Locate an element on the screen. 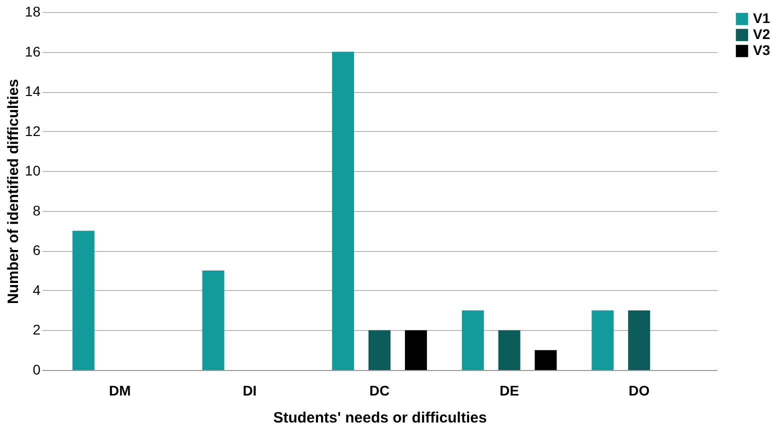 The height and width of the screenshot is (430, 776). y-tick-label: 12 is located at coordinates (32, 130).